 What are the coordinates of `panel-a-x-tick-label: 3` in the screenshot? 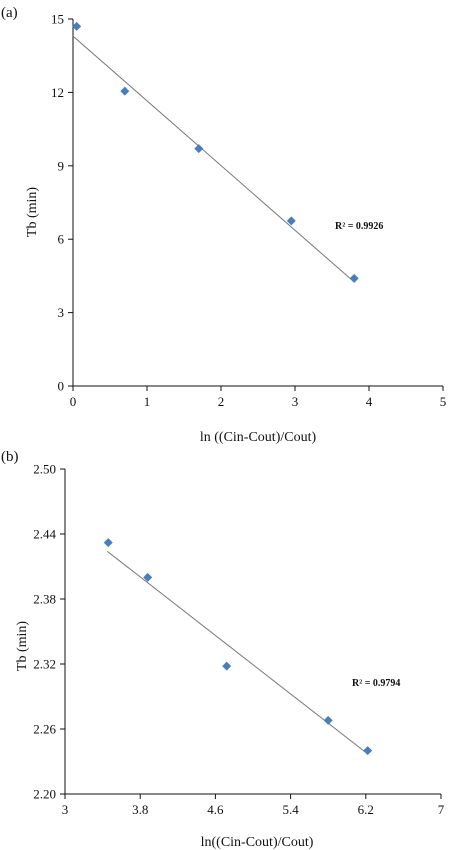 It's located at (295, 401).